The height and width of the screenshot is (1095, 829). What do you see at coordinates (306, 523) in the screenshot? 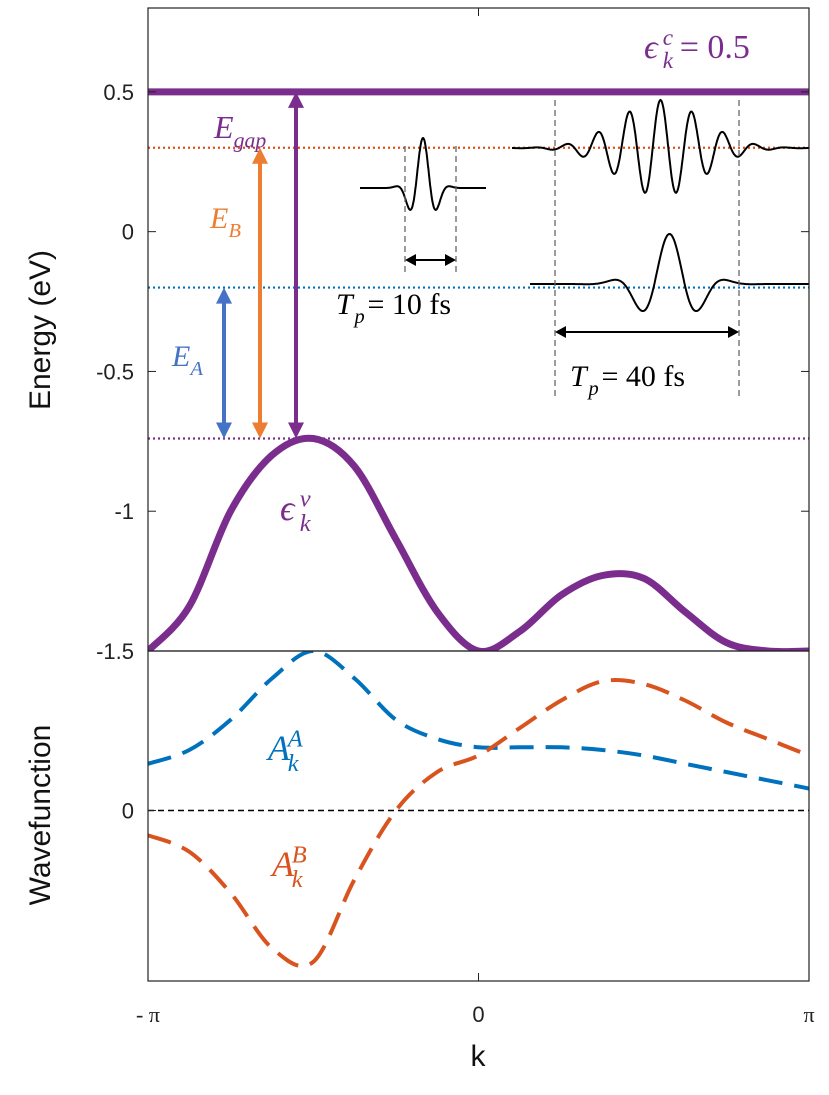
I see `valence-band-label-sub: k` at bounding box center [306, 523].